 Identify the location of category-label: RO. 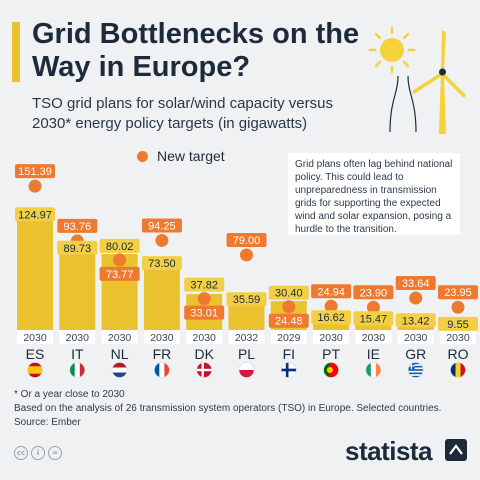
(458, 354).